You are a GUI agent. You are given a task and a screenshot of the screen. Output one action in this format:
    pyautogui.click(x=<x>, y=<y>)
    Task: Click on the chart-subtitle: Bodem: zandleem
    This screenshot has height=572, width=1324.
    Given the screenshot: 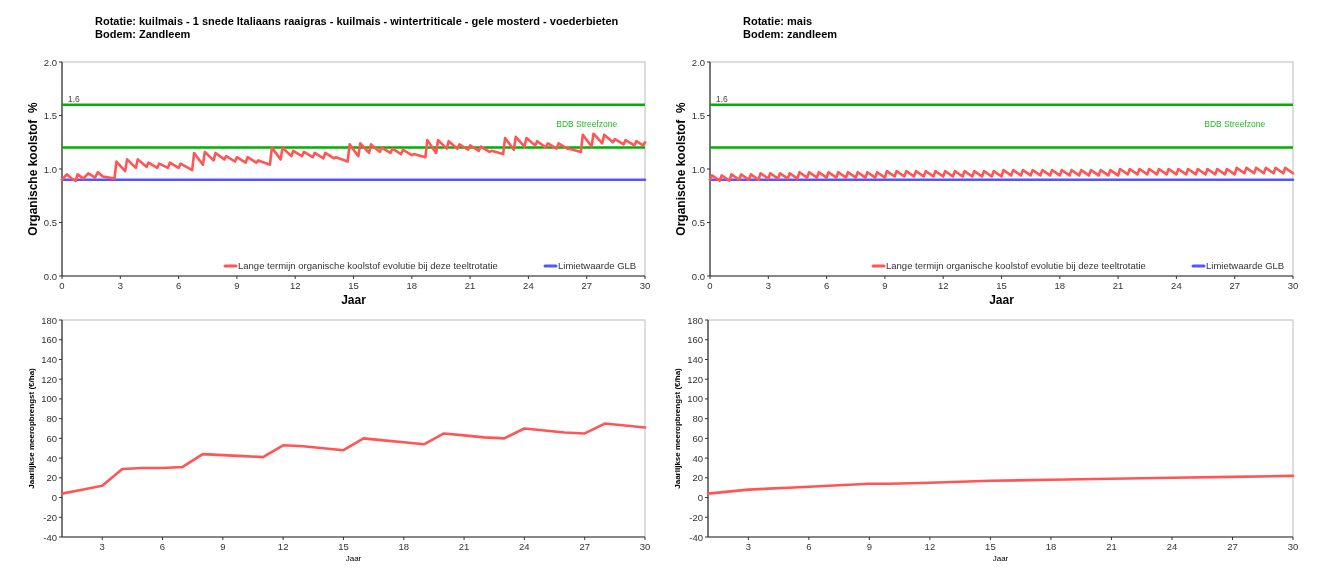 What is the action you would take?
    pyautogui.click(x=790, y=34)
    